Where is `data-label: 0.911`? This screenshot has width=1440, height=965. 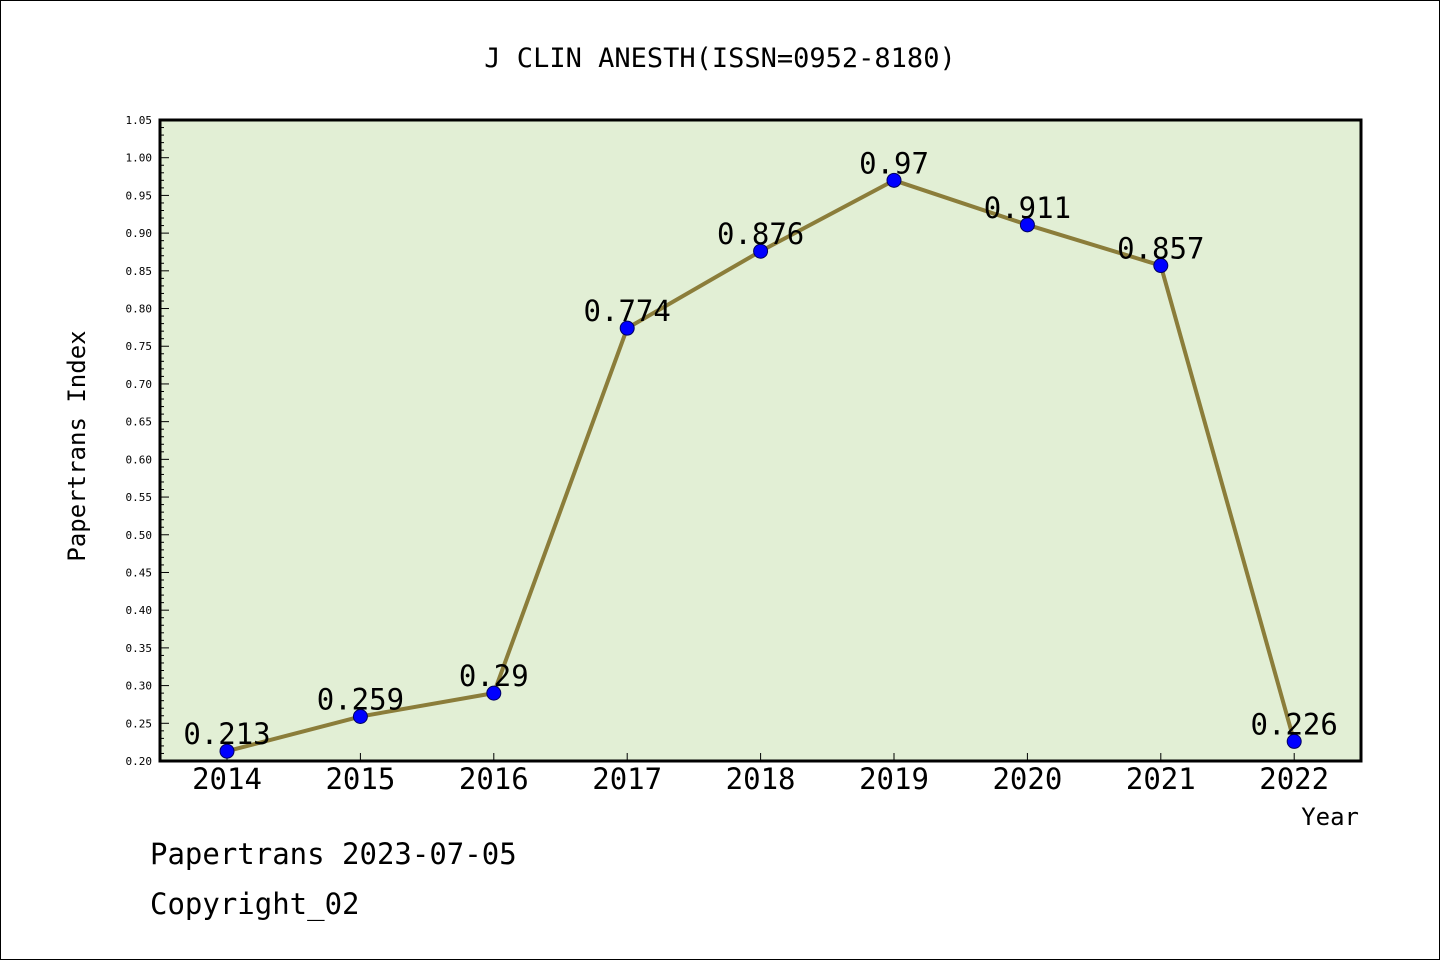
data-label: 0.911 is located at coordinates (1027, 208).